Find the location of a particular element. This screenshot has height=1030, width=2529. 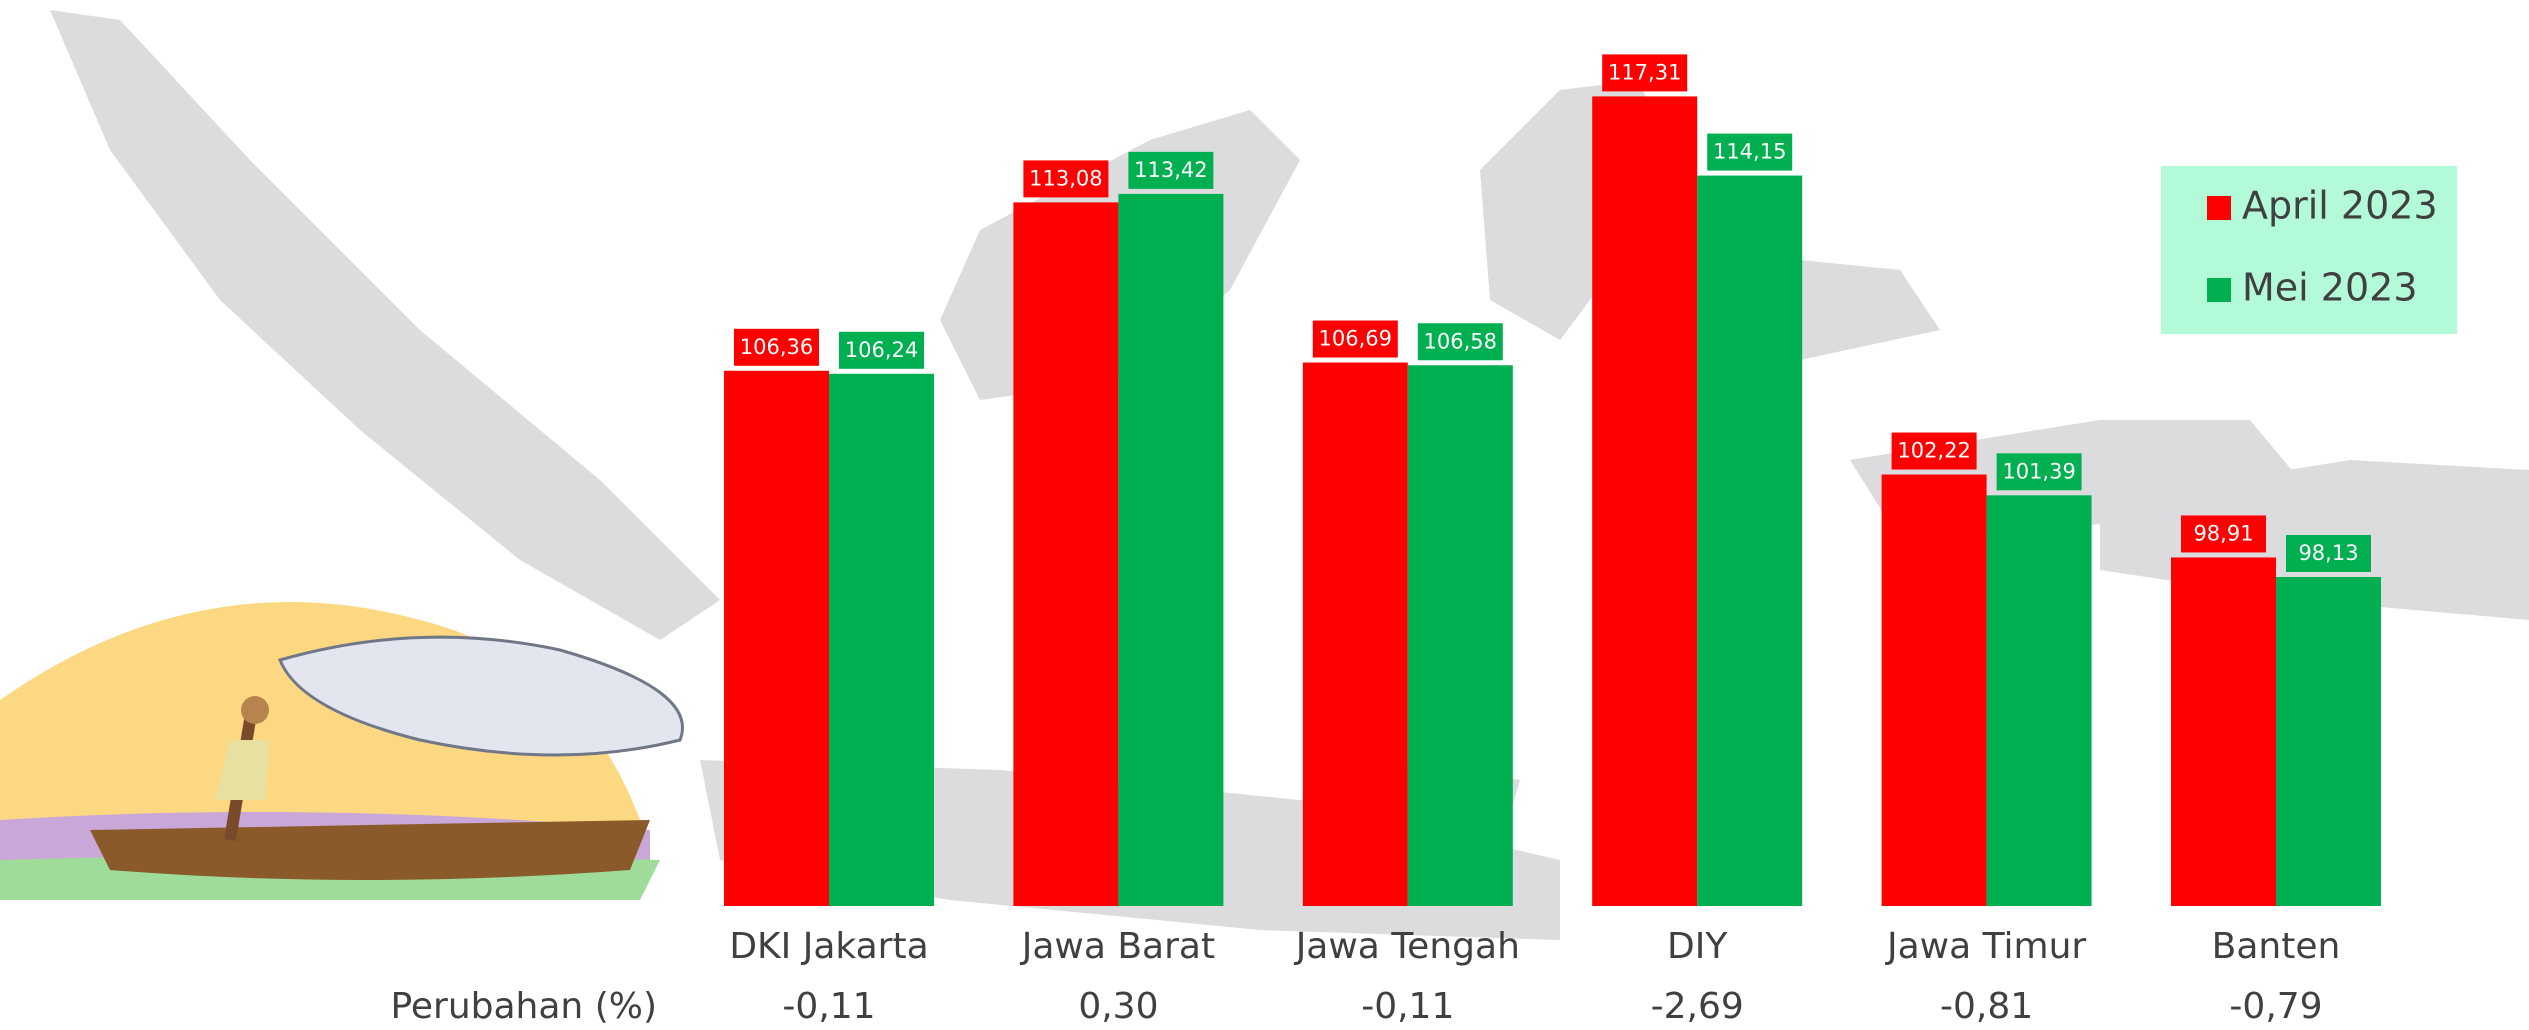

legend: April 2023 Mei 2023 is located at coordinates (2309, 250).